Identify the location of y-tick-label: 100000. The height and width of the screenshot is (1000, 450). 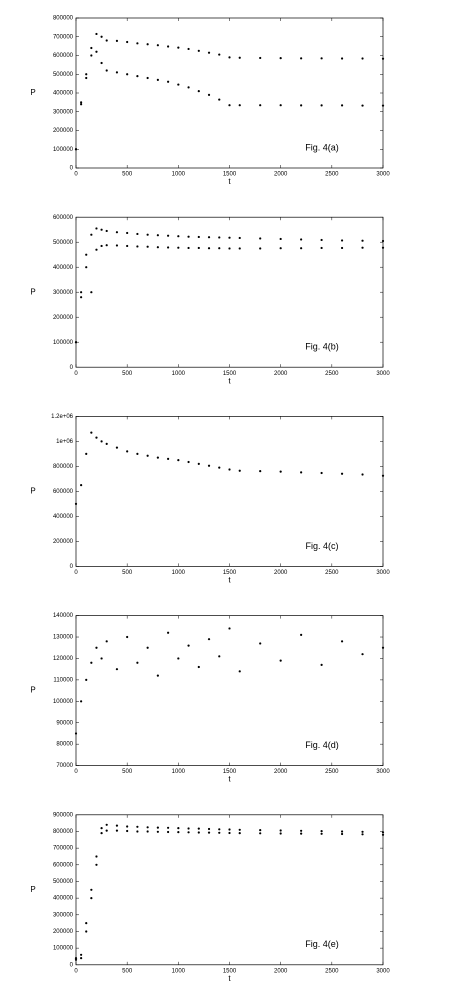
(63, 343).